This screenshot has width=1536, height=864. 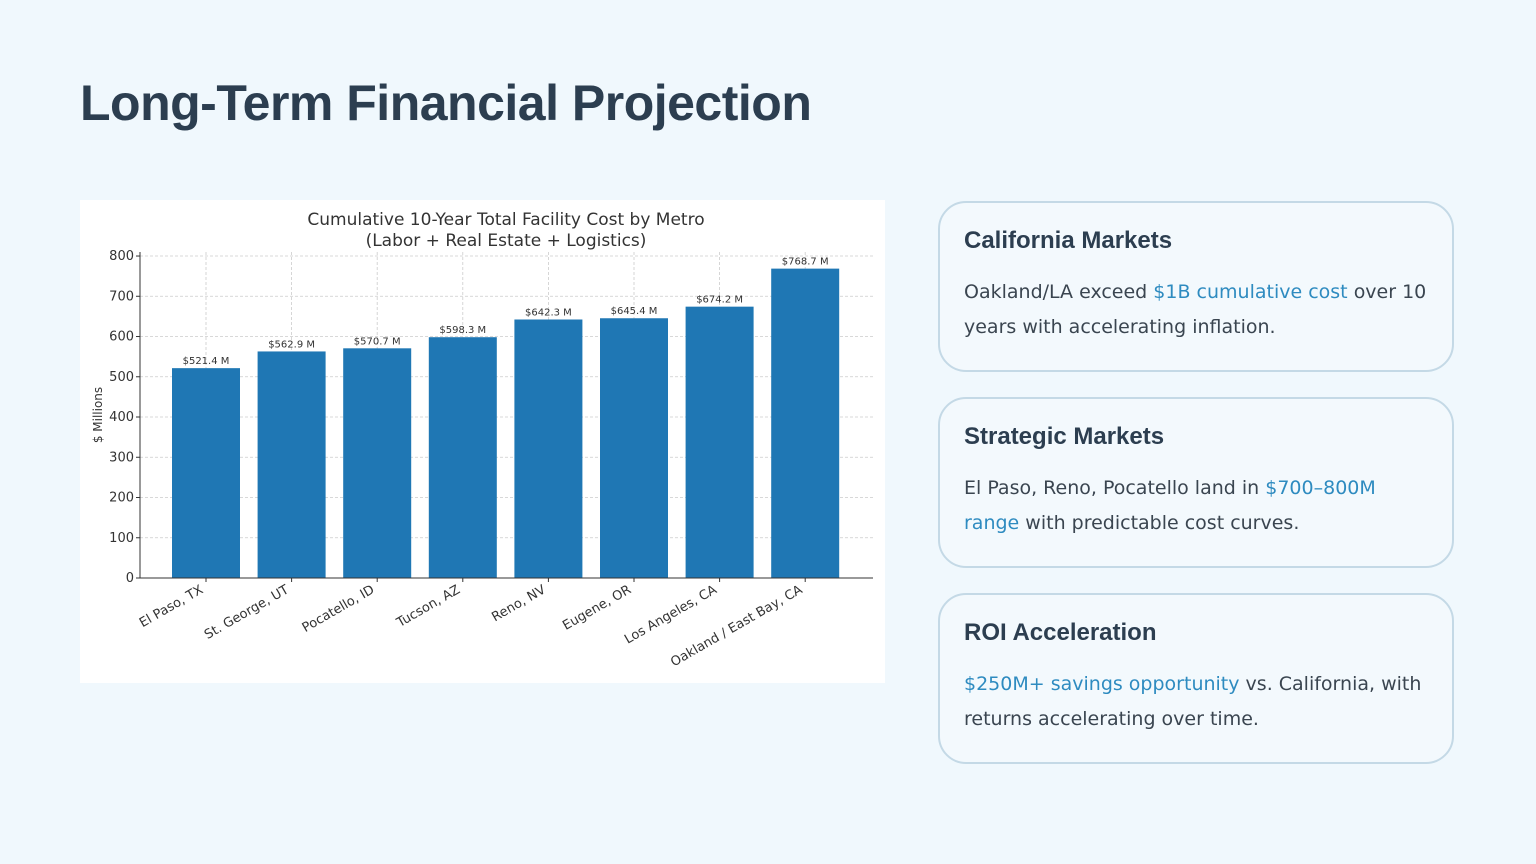 I want to click on body-text: El Paso, Reno, Pocatello land in, so click(x=1112, y=488).